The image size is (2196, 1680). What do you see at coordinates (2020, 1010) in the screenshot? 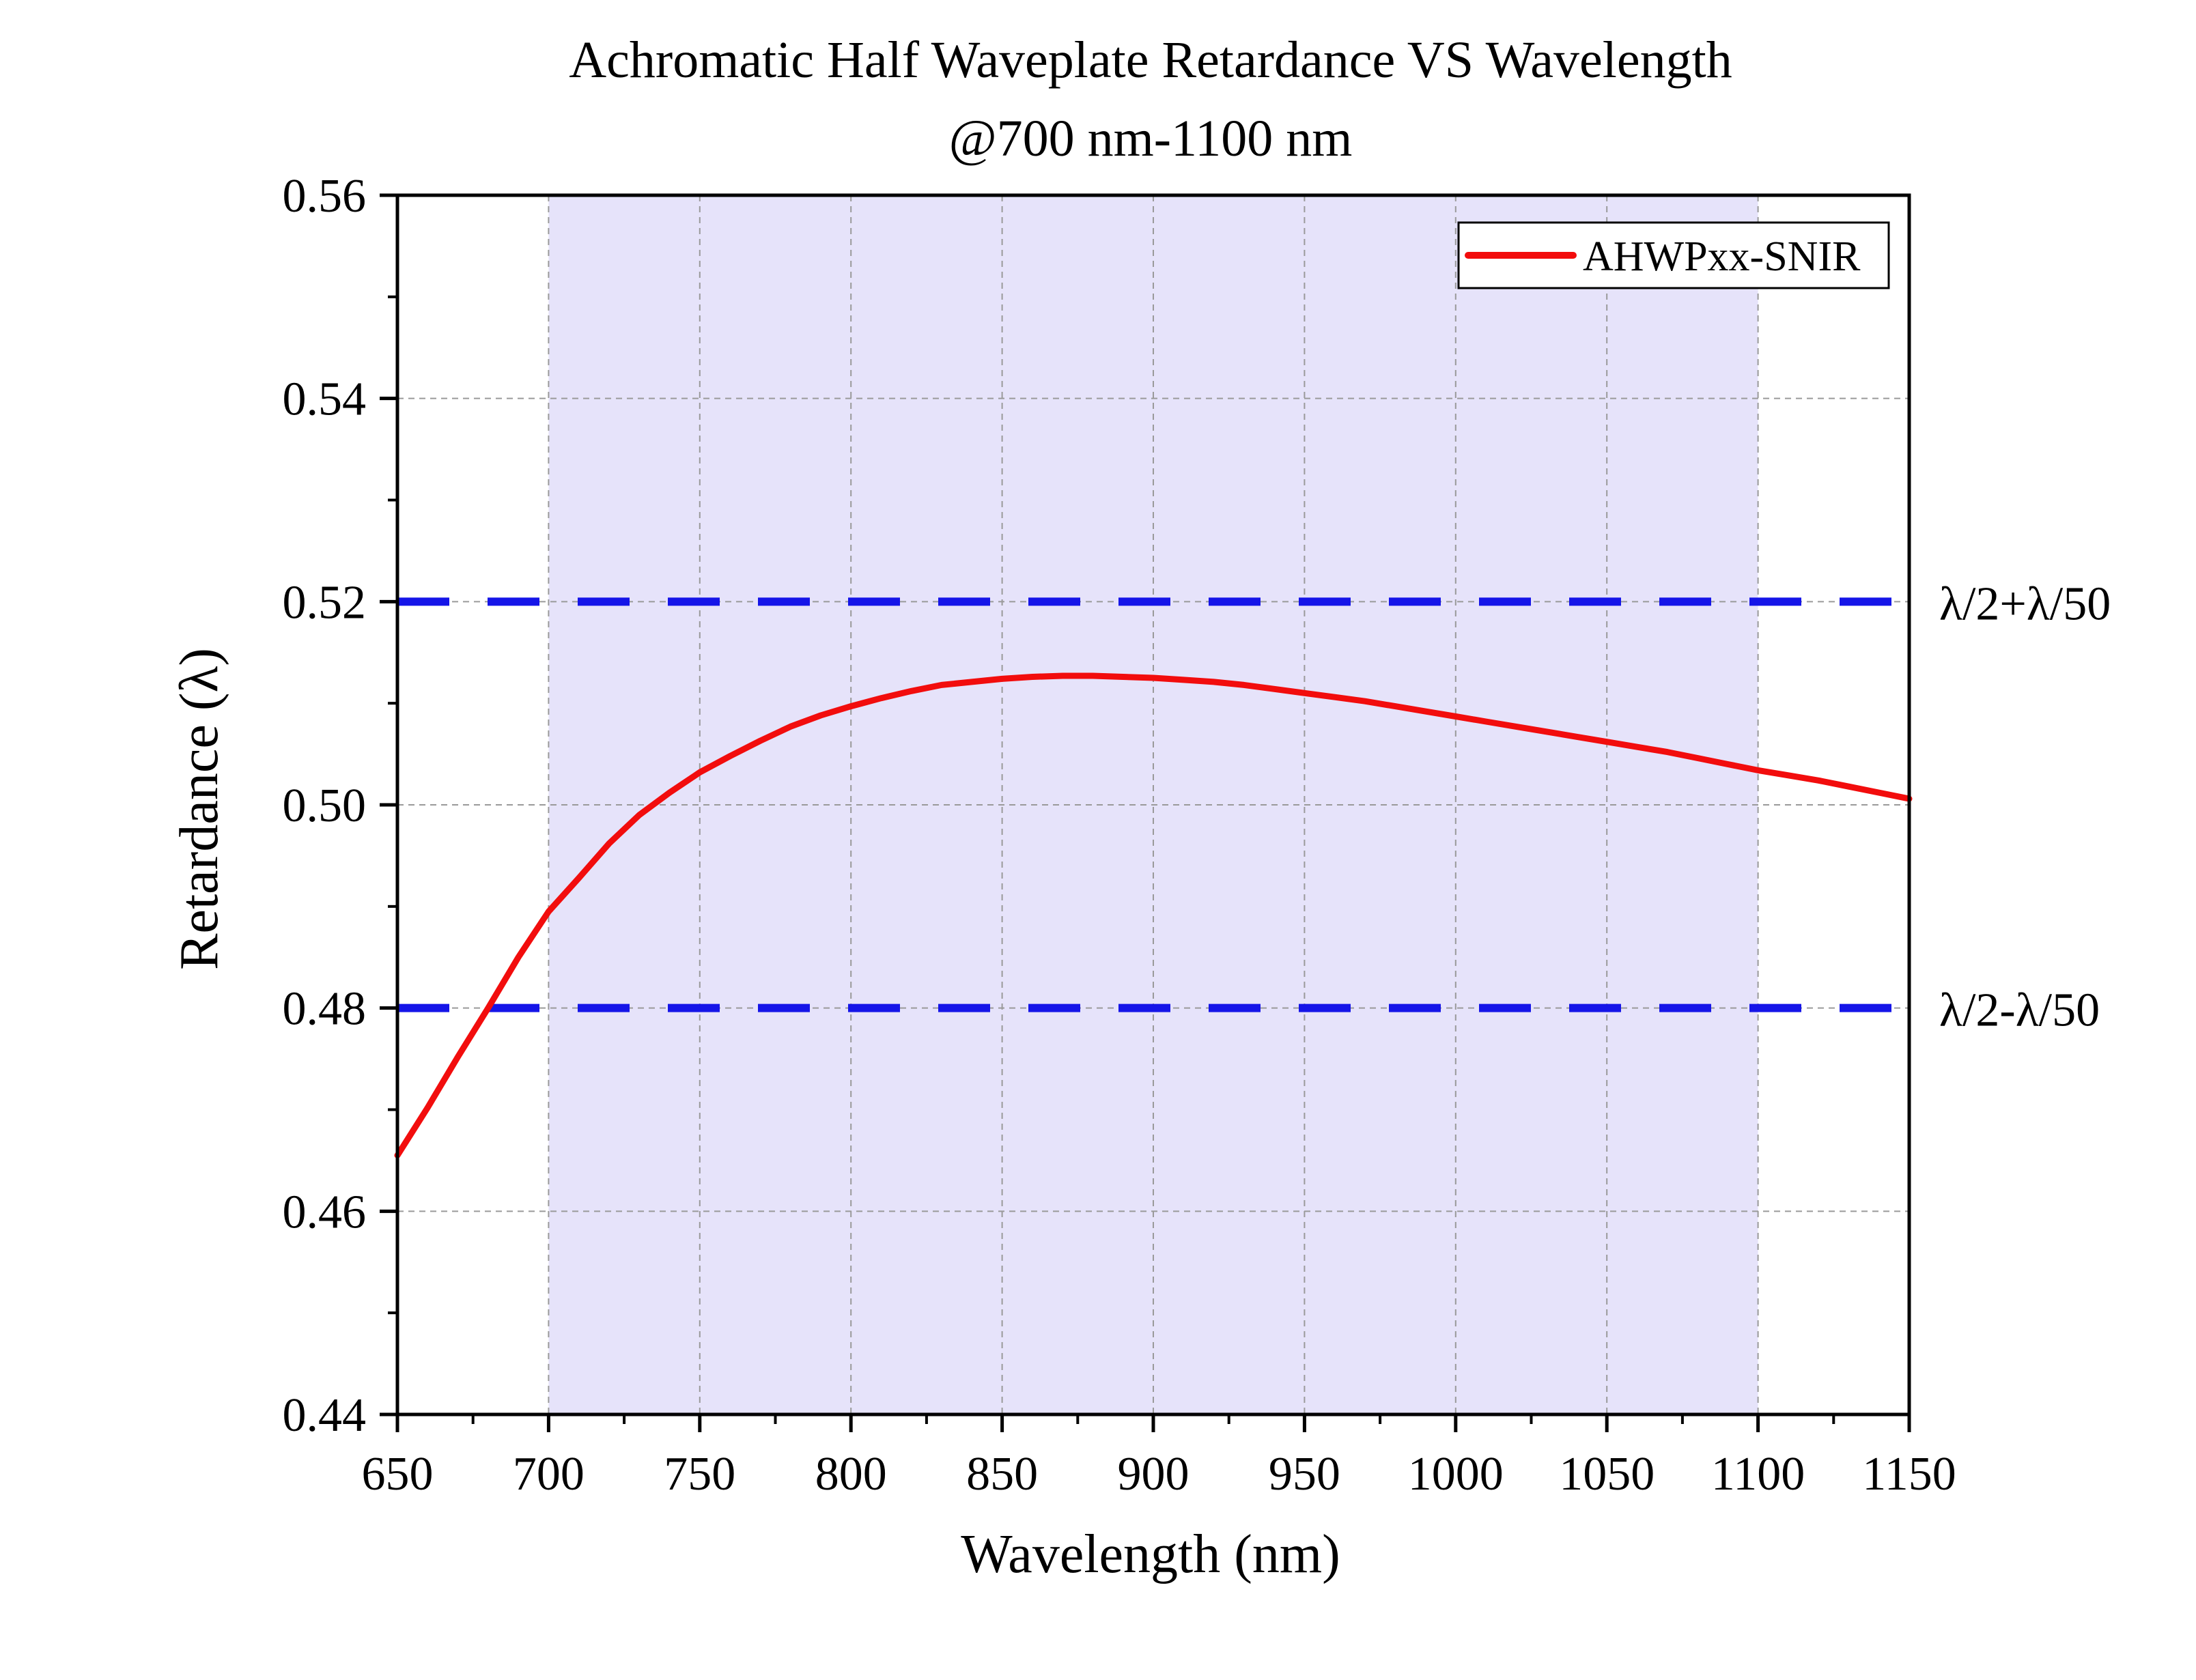
I see `reference-line-label-1: λ/2-λ/50` at bounding box center [2020, 1010].